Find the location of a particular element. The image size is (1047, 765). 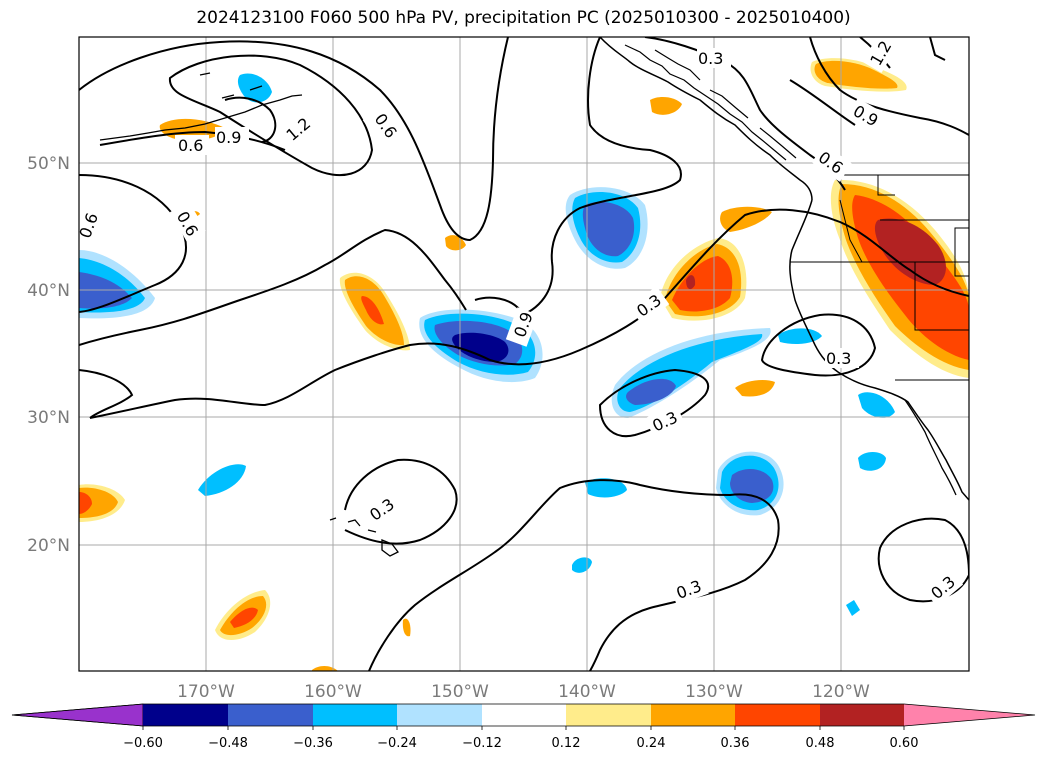

colorbar-tick-label: 0.24 is located at coordinates (651, 743).